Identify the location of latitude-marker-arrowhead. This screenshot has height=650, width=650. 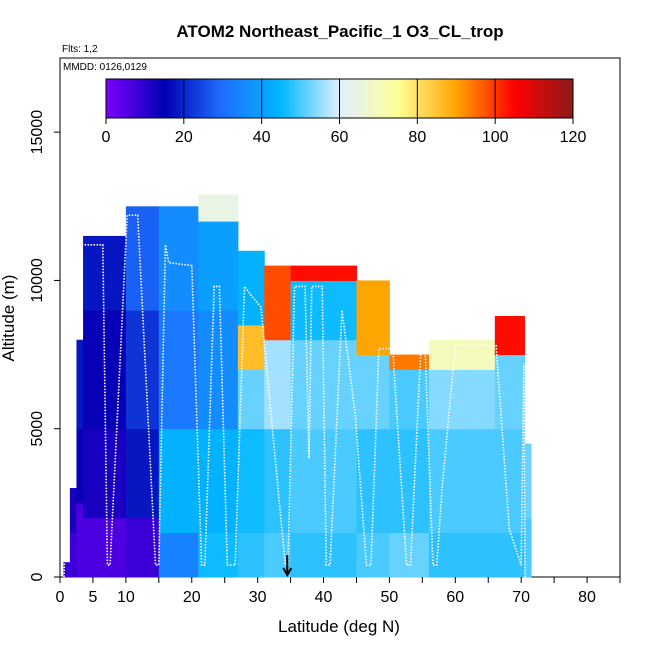
(287, 572).